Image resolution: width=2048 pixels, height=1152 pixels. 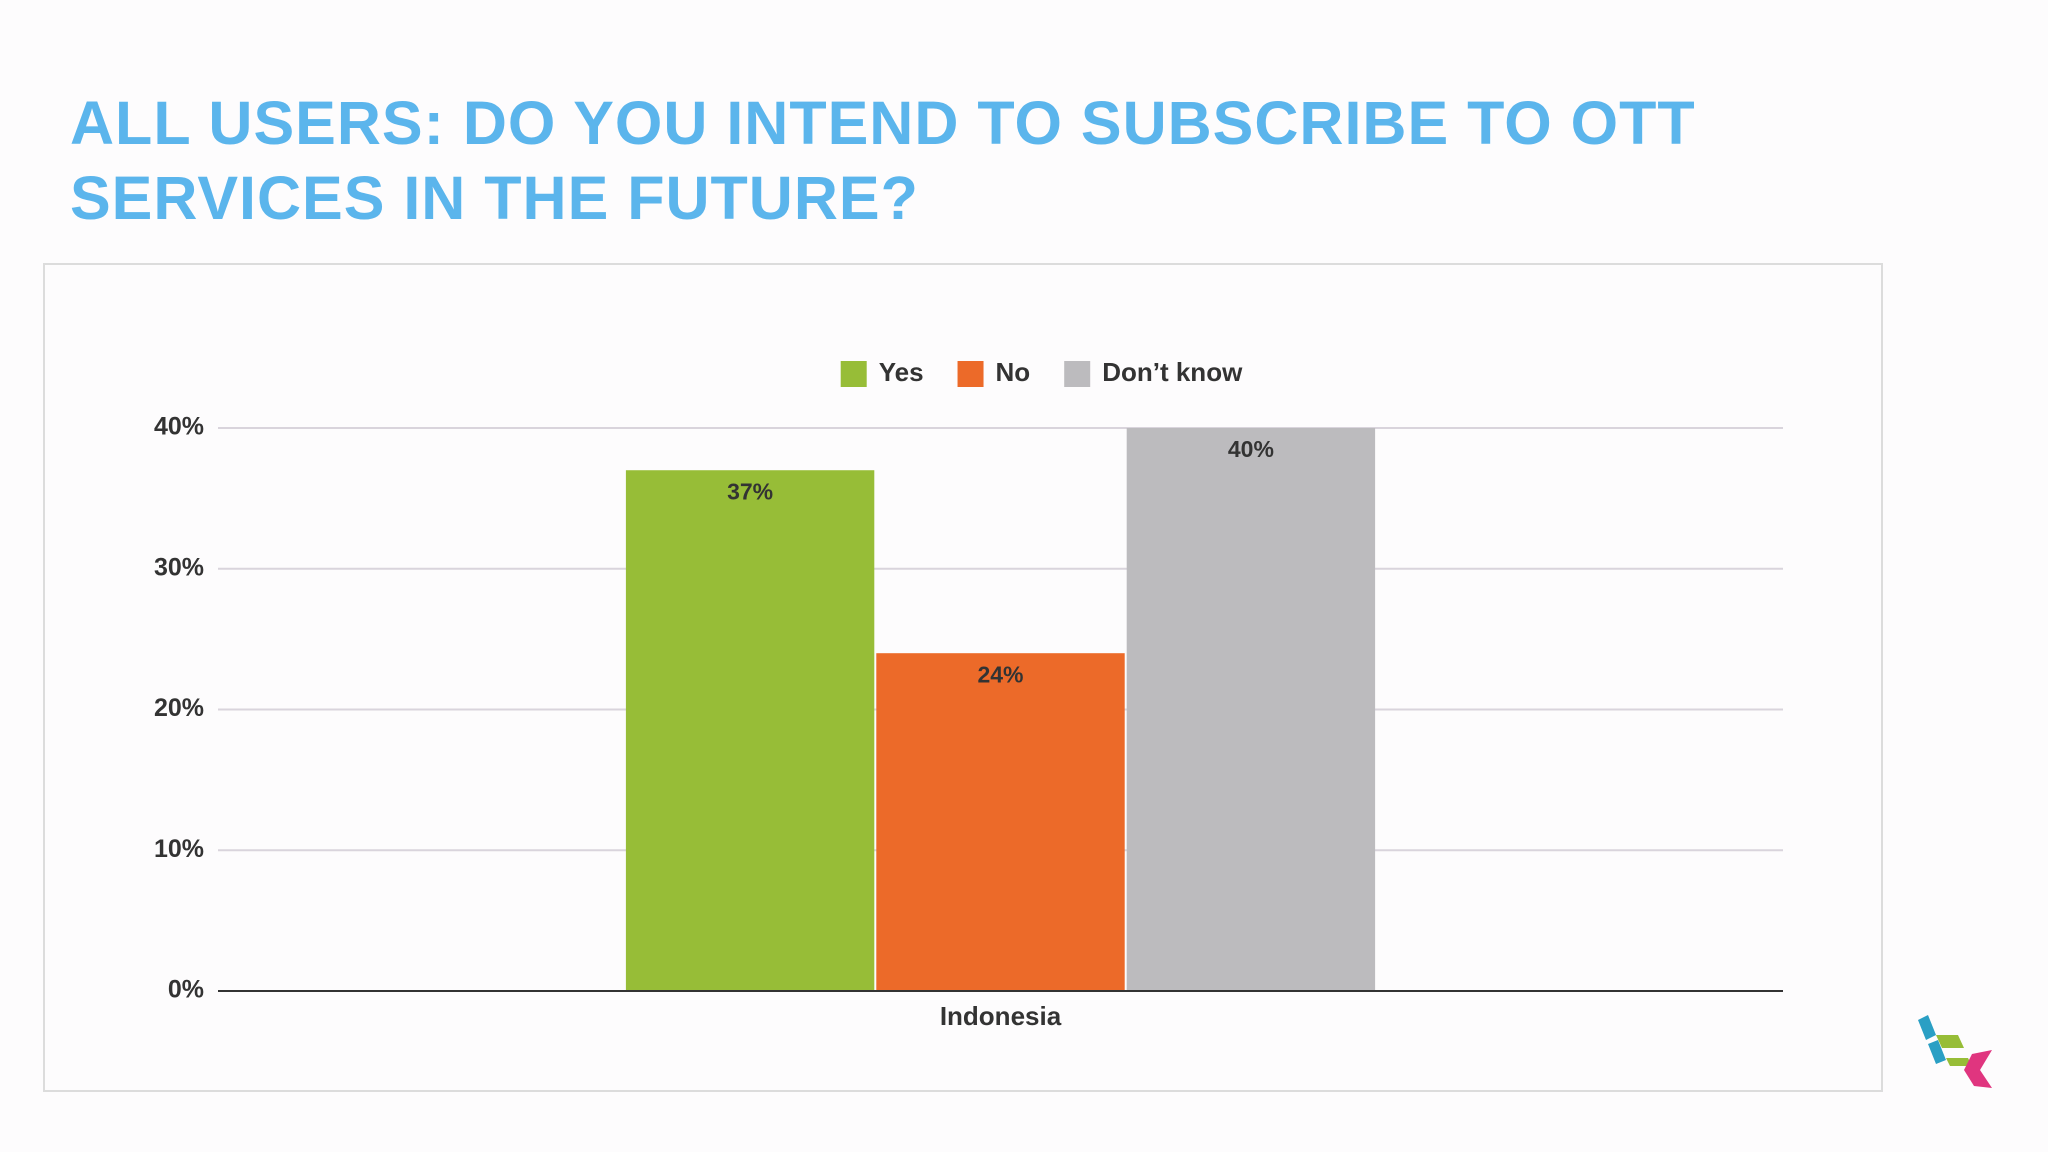 What do you see at coordinates (179, 708) in the screenshot?
I see `y-tick-label: 20%` at bounding box center [179, 708].